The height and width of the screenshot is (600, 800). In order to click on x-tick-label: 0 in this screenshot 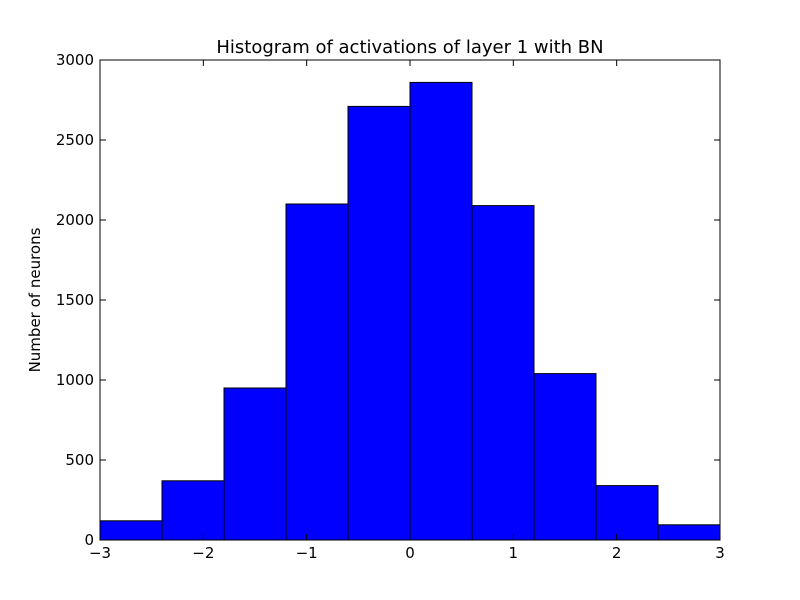, I will do `click(410, 553)`.